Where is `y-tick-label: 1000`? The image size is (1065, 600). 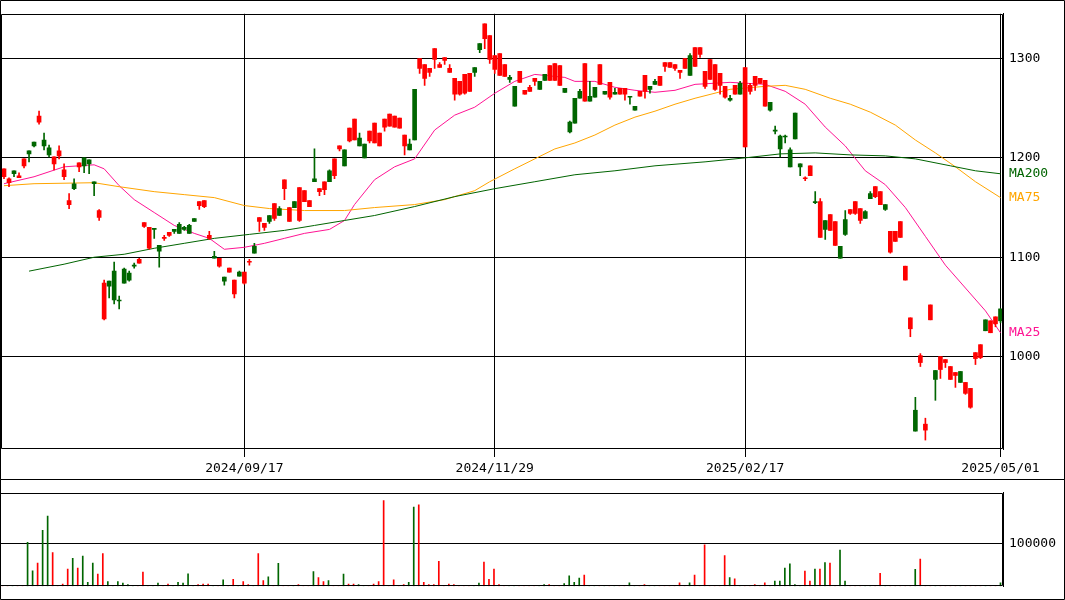
y-tick-label: 1000 is located at coordinates (1025, 355).